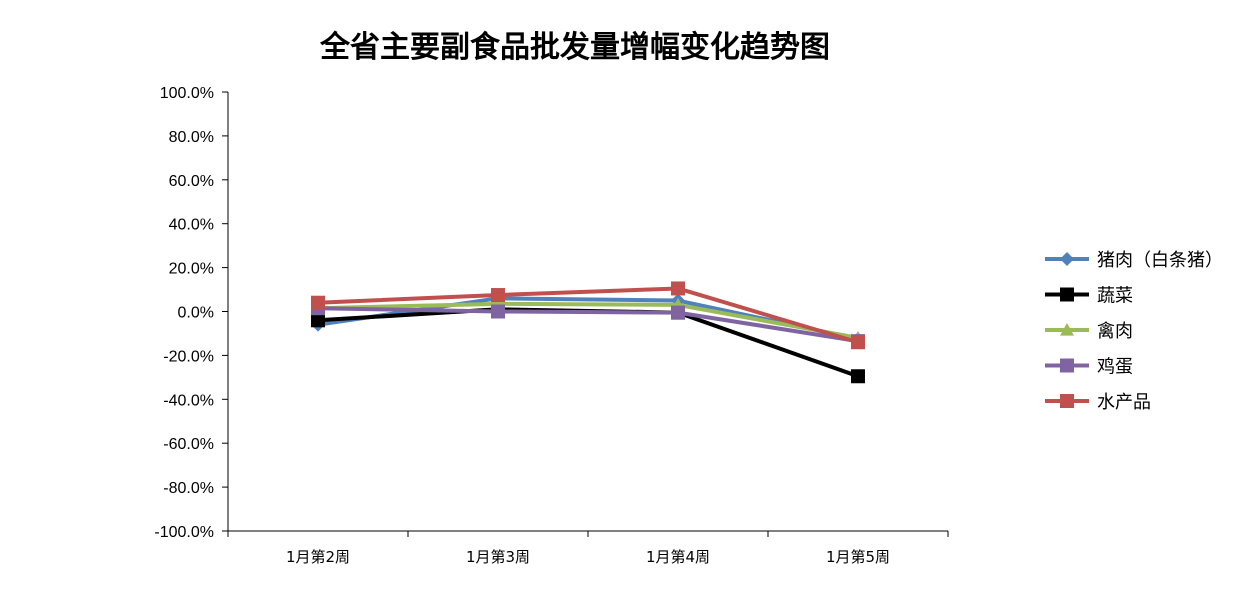  Describe the element at coordinates (187, 93) in the screenshot. I see `y-tick-label: 100.0%` at that location.